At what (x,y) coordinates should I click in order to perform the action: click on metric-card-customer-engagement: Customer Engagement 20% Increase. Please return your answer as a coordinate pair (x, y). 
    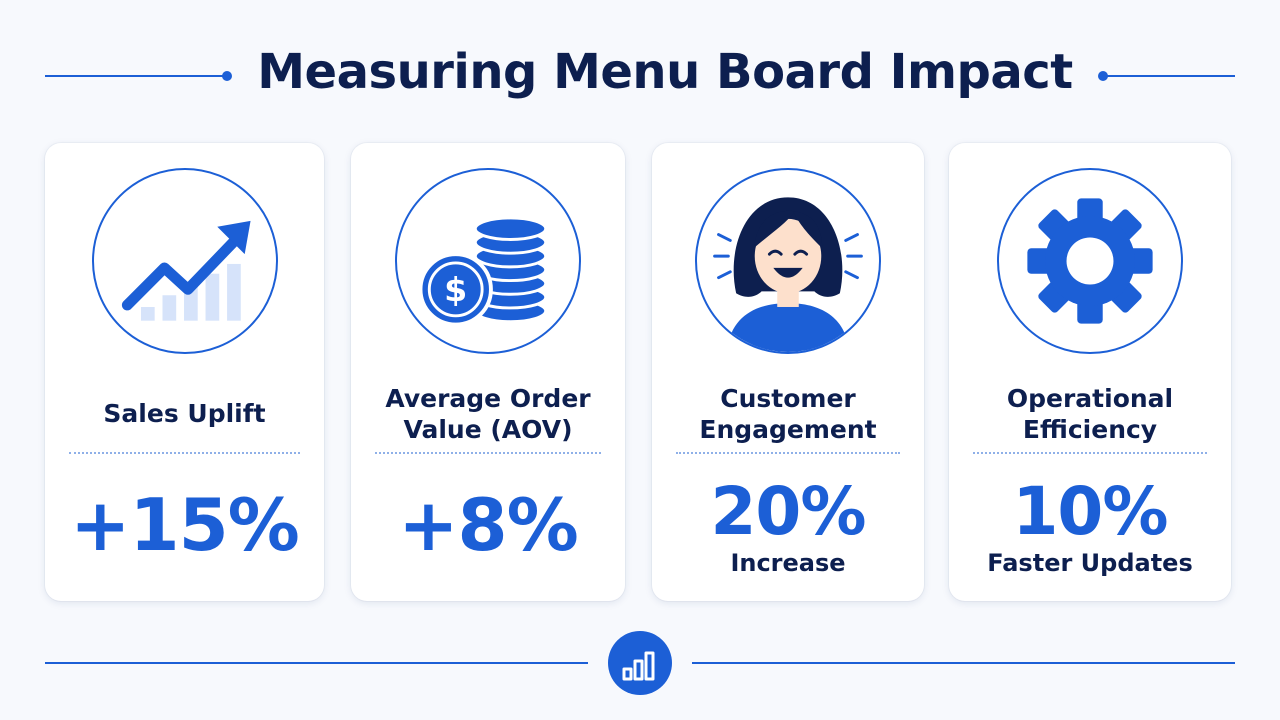
    Looking at the image, I should click on (788, 372).